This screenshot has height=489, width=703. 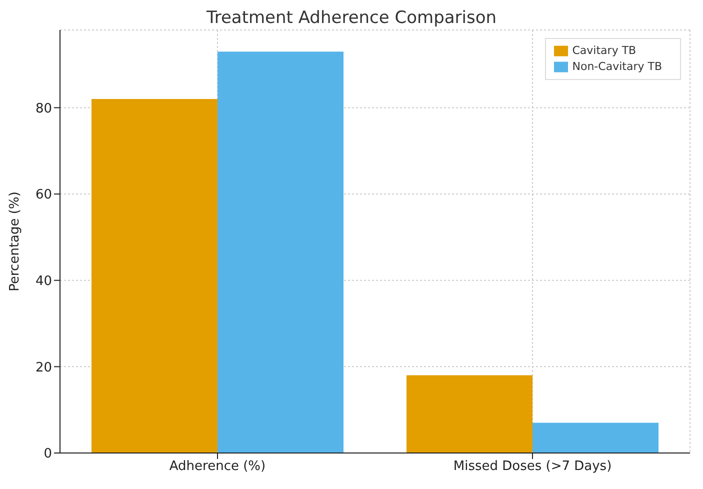 What do you see at coordinates (43, 108) in the screenshot?
I see `y-tick-label: 80` at bounding box center [43, 108].